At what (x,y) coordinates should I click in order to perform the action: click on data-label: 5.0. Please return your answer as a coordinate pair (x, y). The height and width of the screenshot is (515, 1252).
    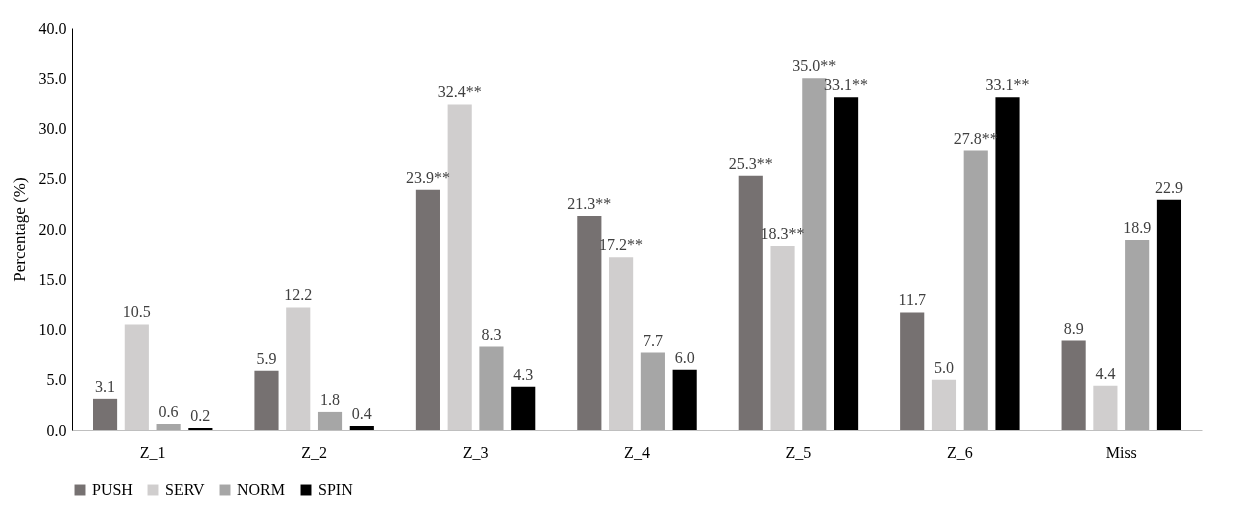
    Looking at the image, I should click on (943, 367).